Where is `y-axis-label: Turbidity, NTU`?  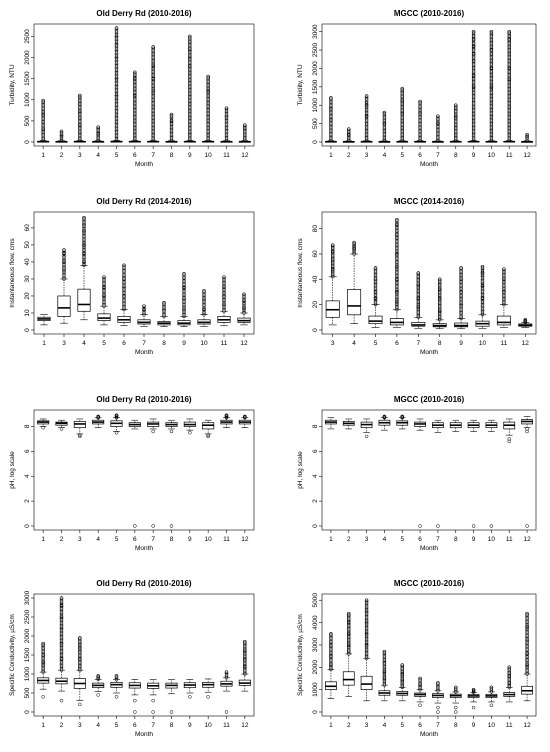 y-axis-label: Turbidity, NTU is located at coordinates (300, 84).